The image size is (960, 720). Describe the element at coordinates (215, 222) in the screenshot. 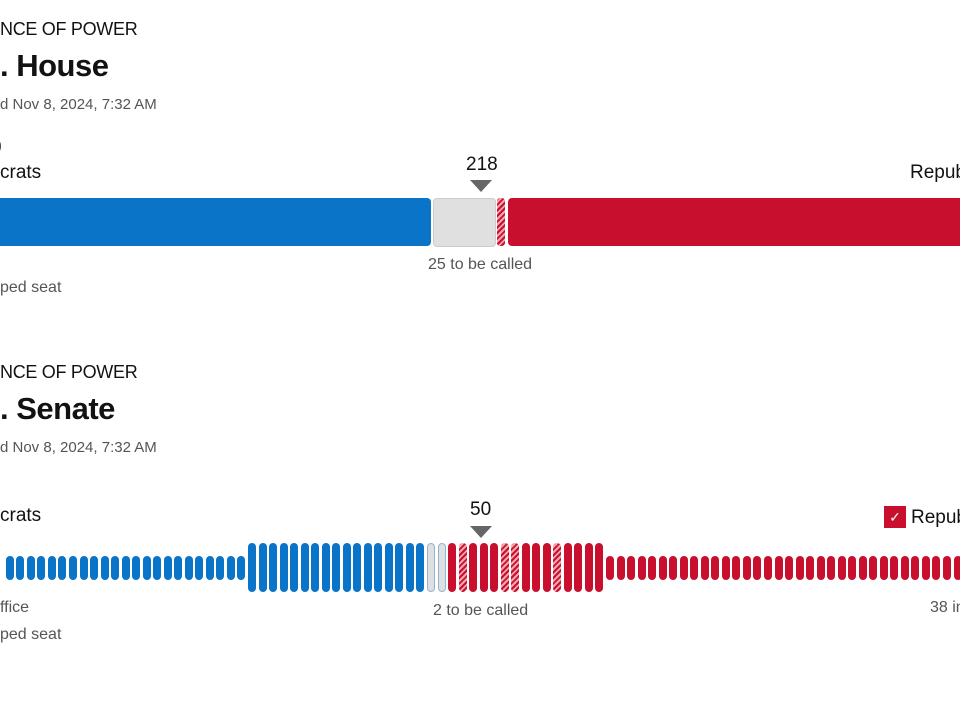

I see `house-dem-segment` at that location.